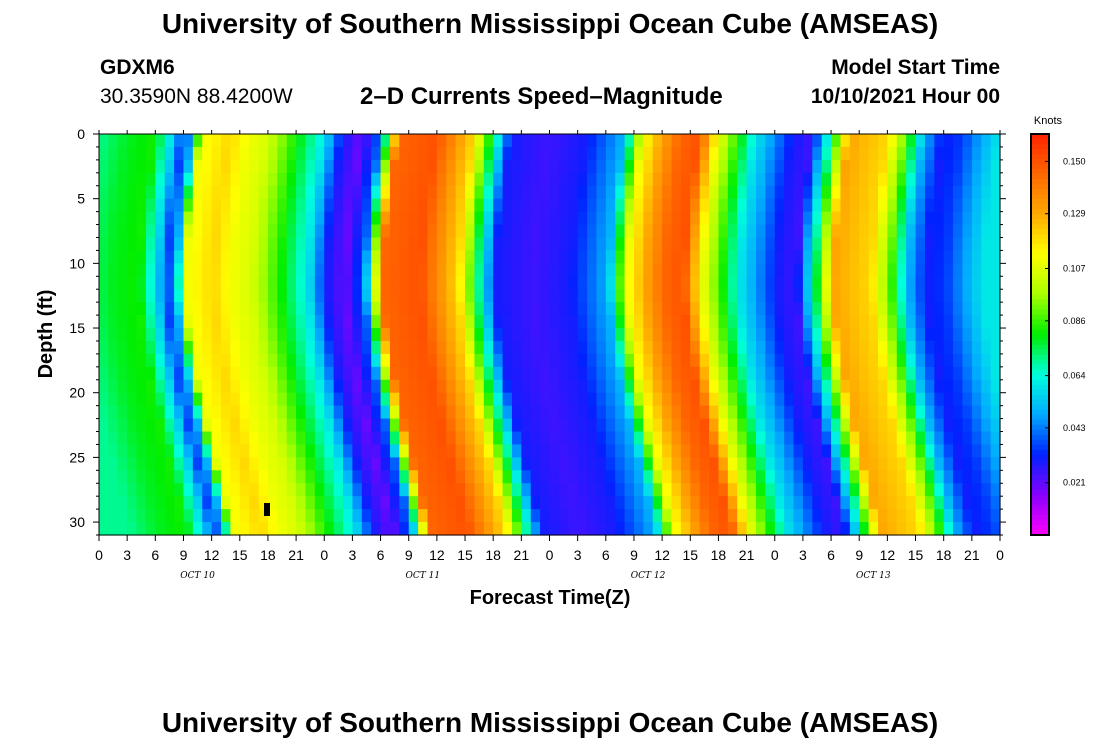 The width and height of the screenshot is (1100, 750). I want to click on colorbar-tick-label: 0.086, so click(1074, 321).